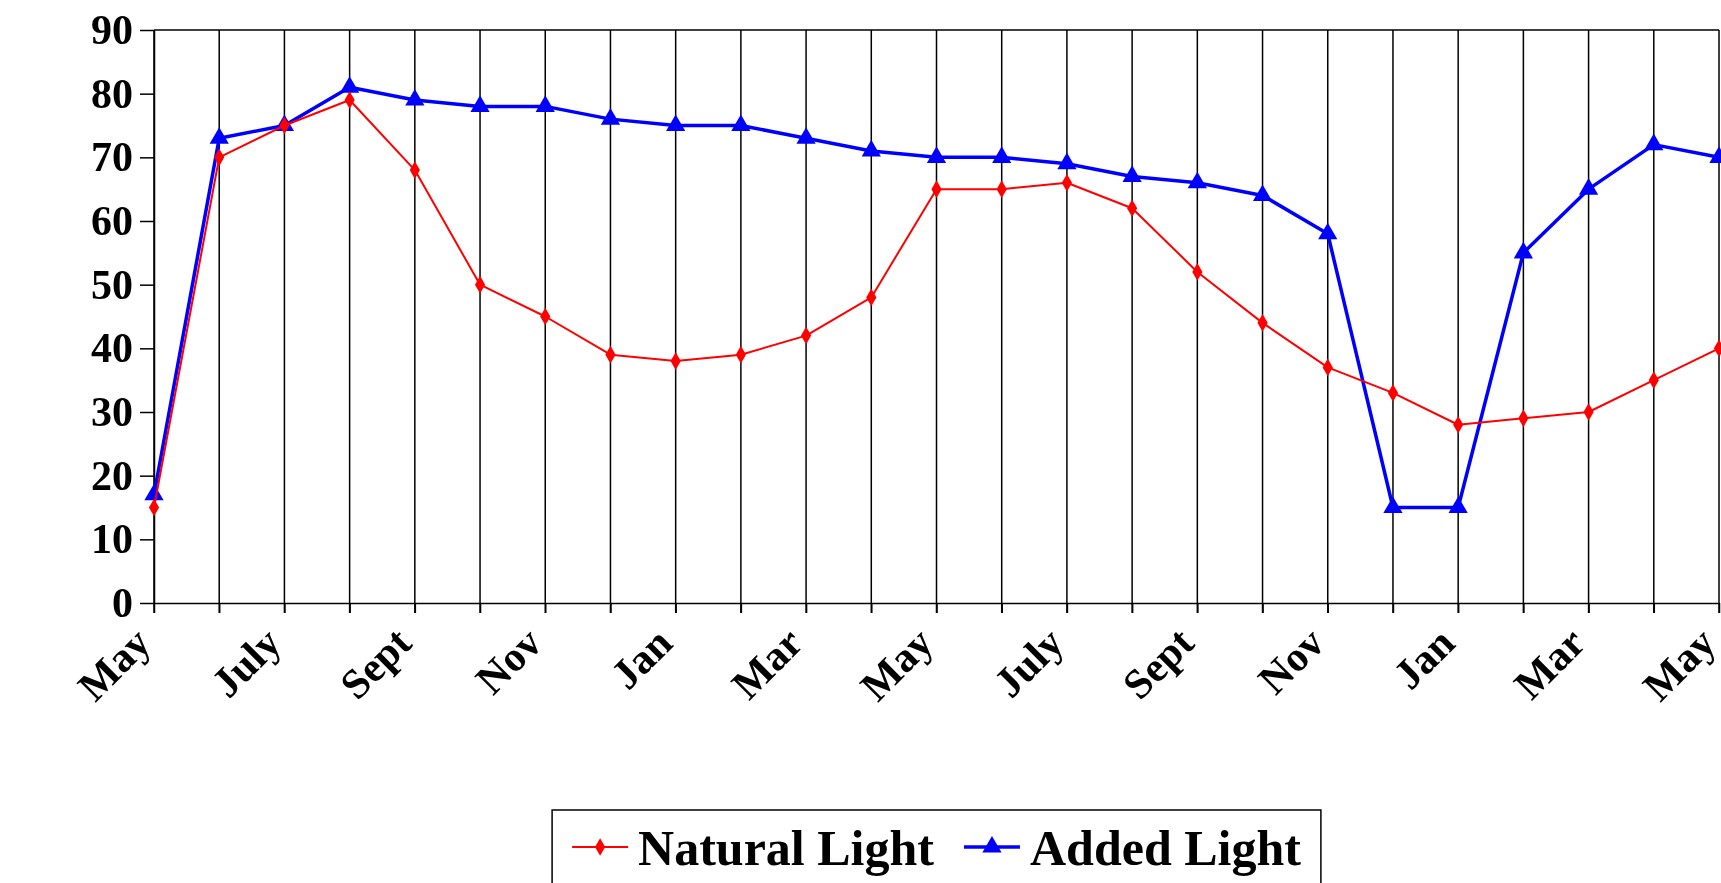  What do you see at coordinates (112, 157) in the screenshot?
I see `y-tick-label: 70` at bounding box center [112, 157].